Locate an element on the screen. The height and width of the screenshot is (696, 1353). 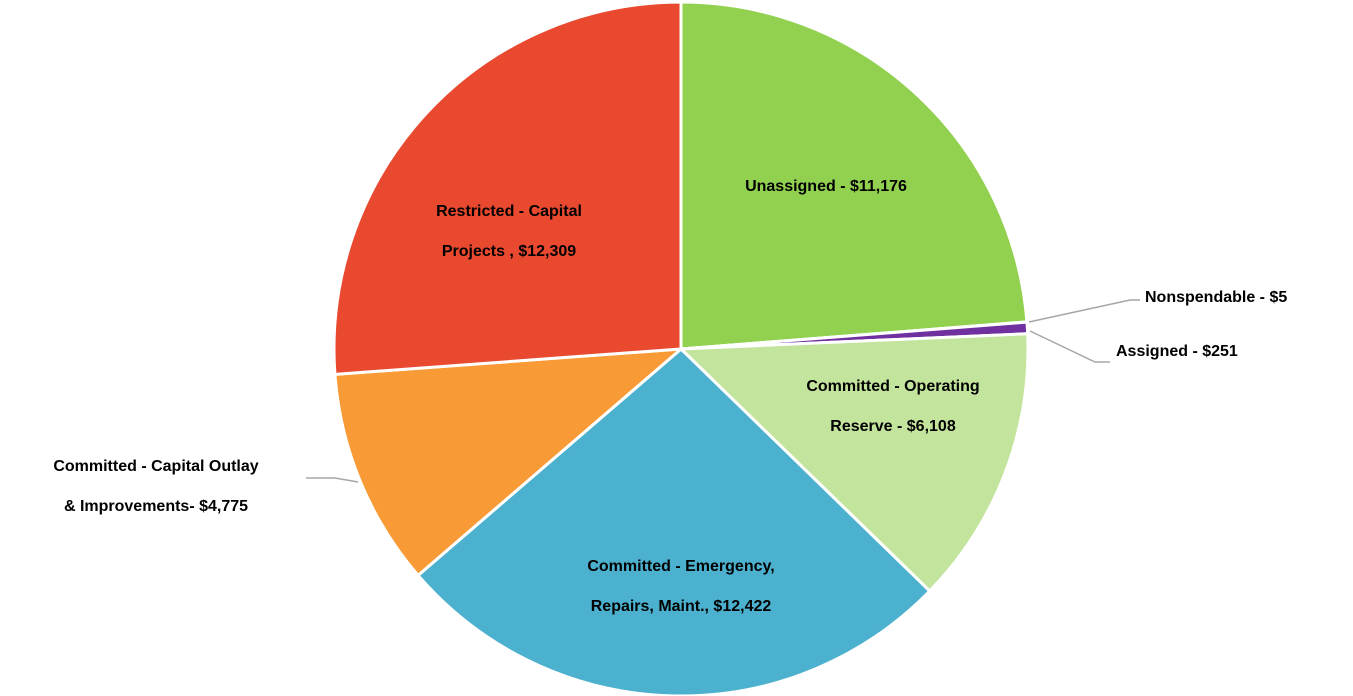
data-label: Repairs, Maint., $12,422 is located at coordinates (681, 606).